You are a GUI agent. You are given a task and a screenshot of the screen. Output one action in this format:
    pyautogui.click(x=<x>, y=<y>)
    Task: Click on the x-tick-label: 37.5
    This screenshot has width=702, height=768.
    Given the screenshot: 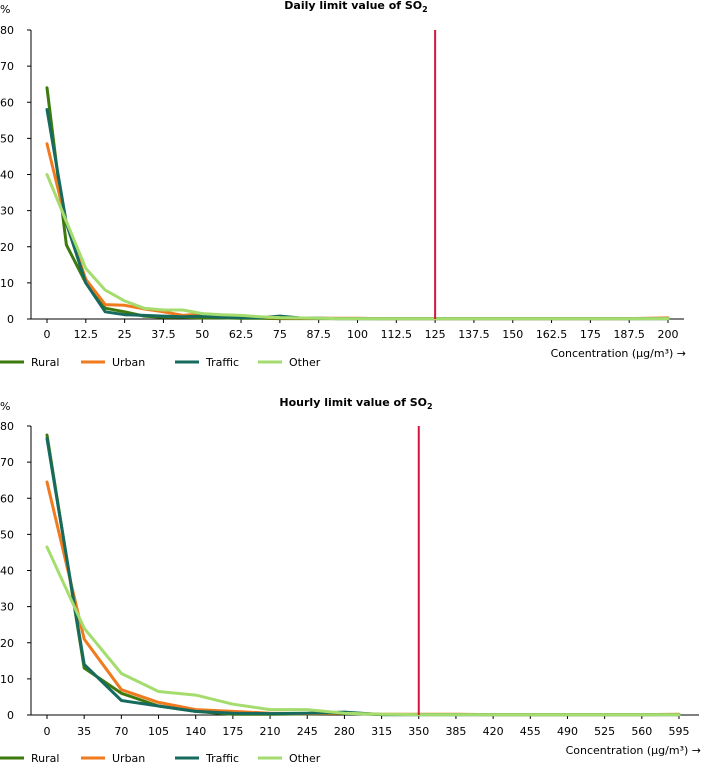 What is the action you would take?
    pyautogui.click(x=163, y=334)
    